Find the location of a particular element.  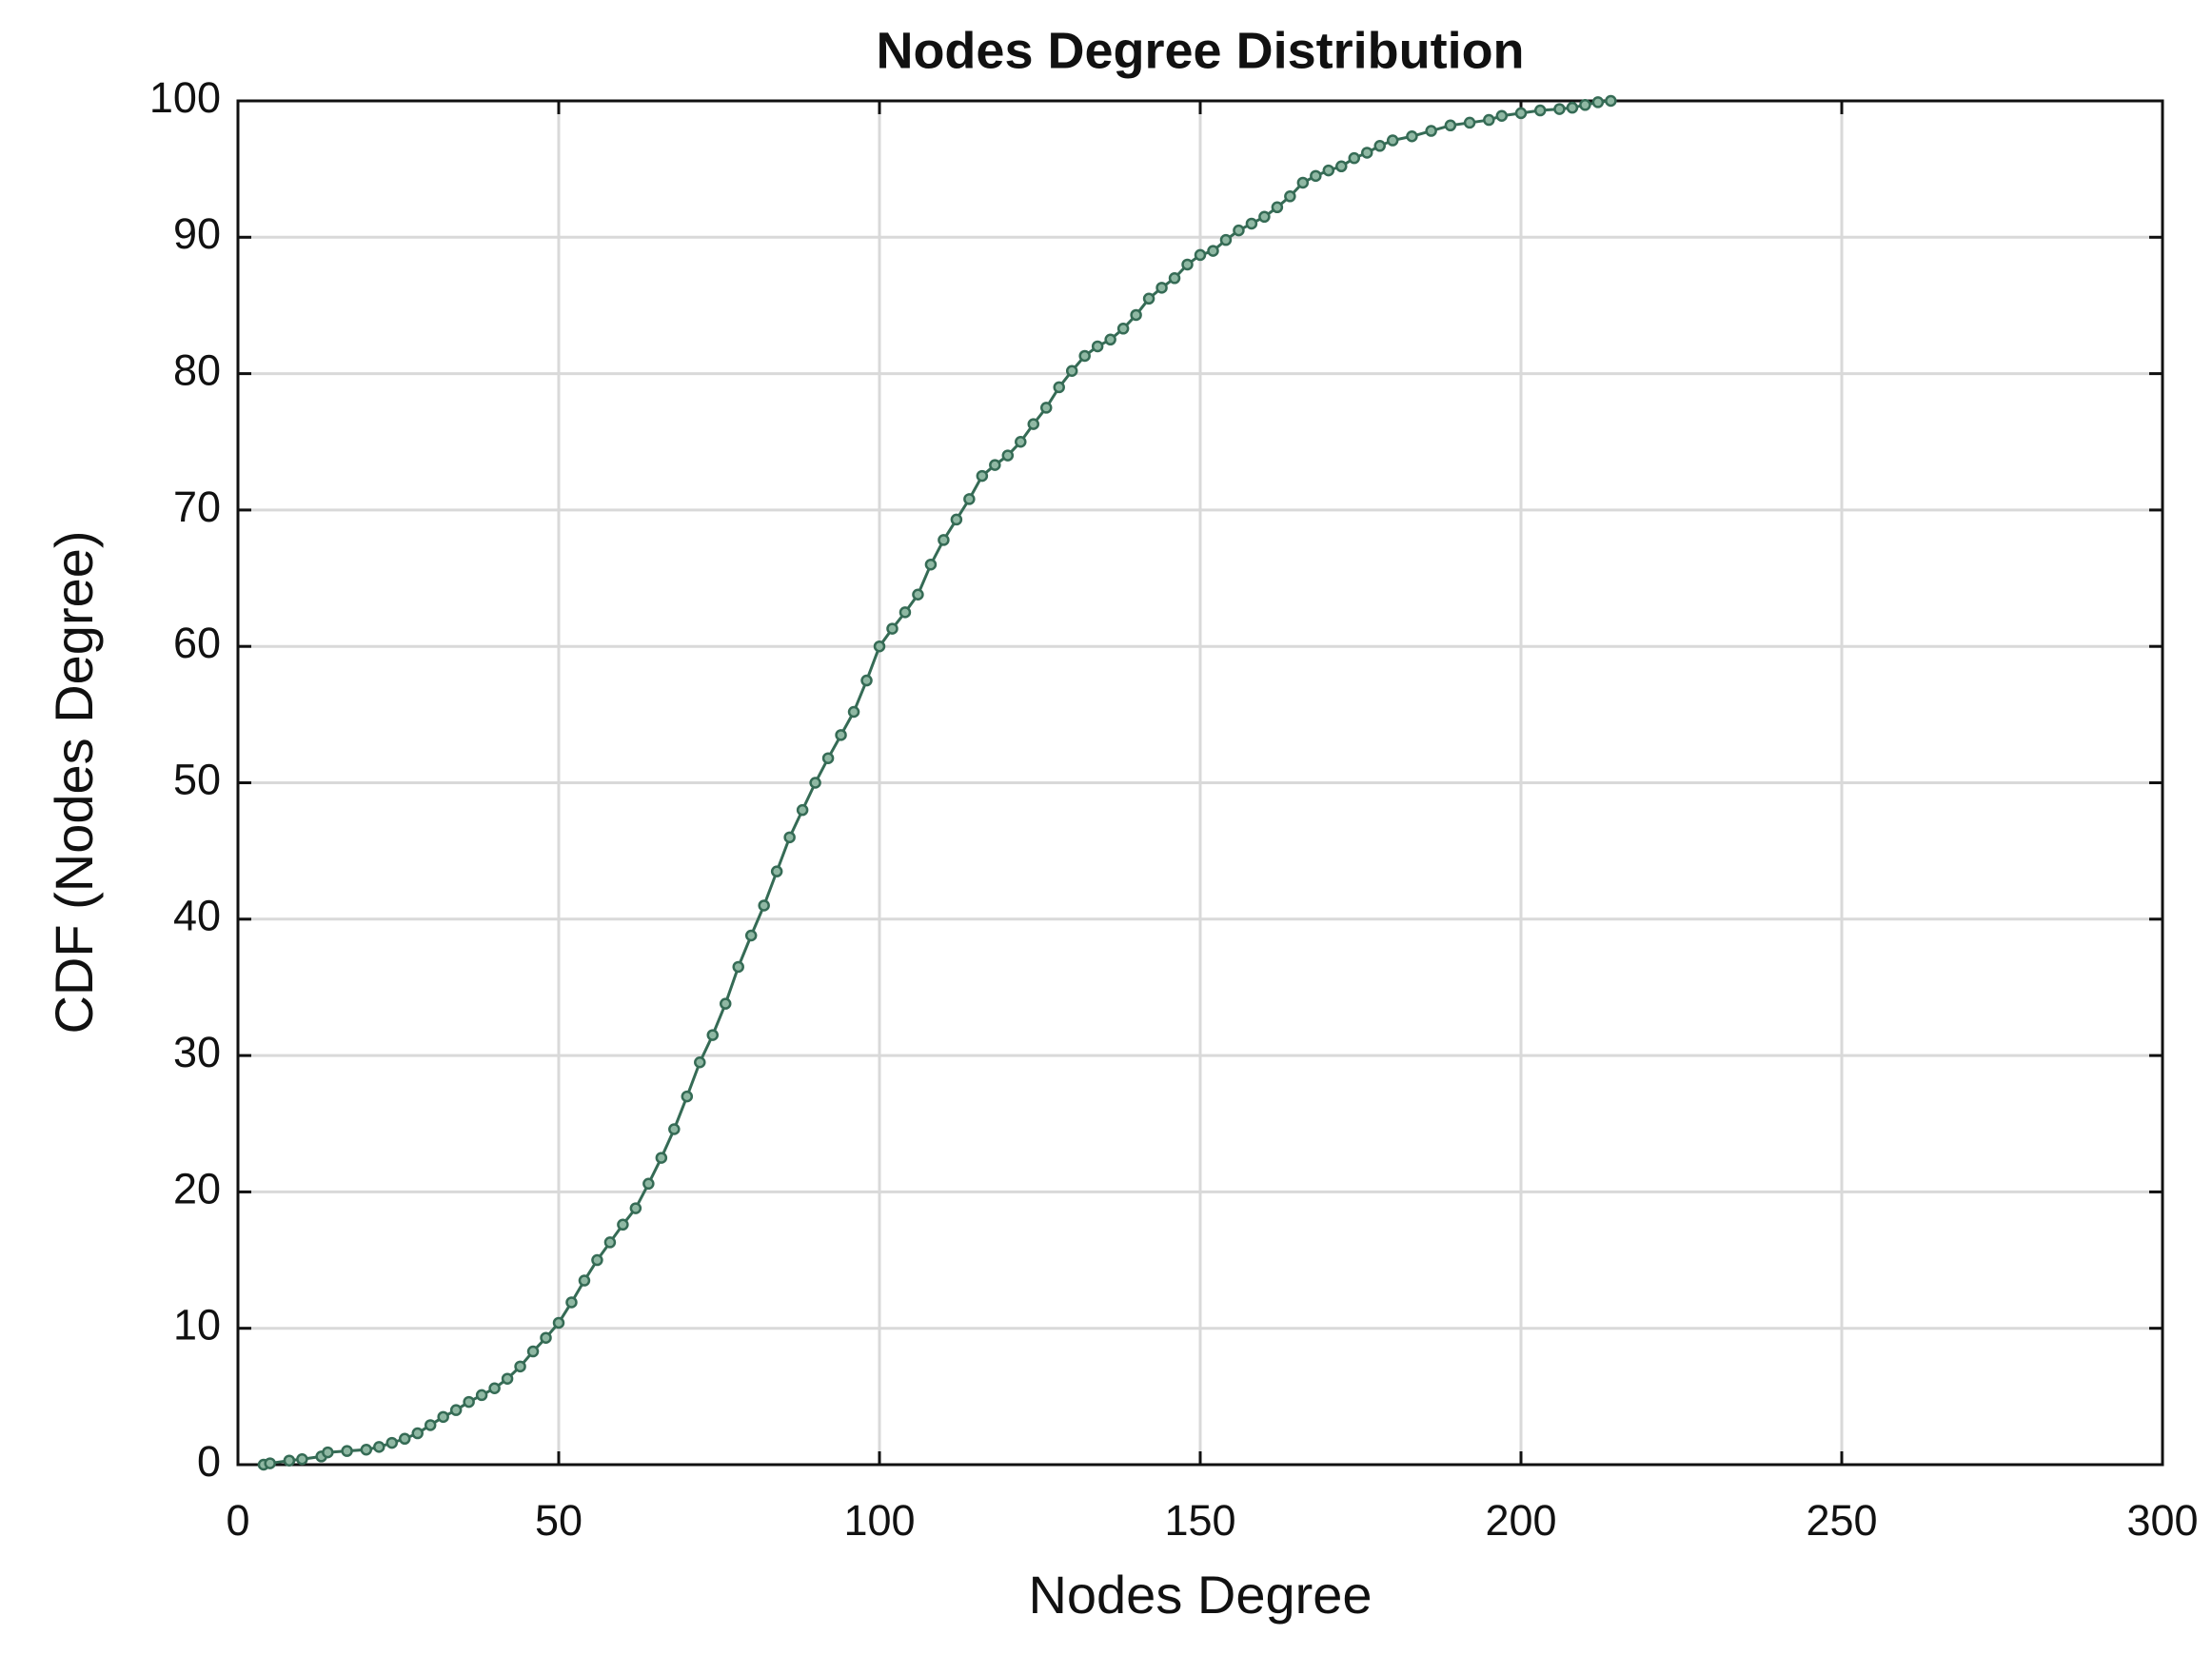

y-tick-label: 40 is located at coordinates (197, 916).